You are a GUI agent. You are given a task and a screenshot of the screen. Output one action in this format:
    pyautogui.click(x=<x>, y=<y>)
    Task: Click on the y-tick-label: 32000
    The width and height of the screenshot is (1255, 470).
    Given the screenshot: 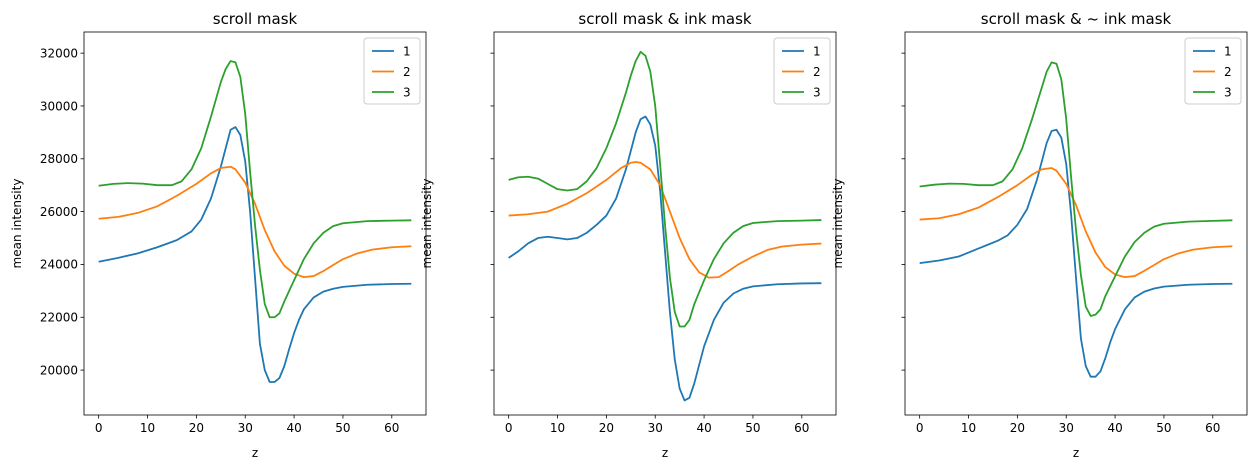 What is the action you would take?
    pyautogui.click(x=59, y=53)
    